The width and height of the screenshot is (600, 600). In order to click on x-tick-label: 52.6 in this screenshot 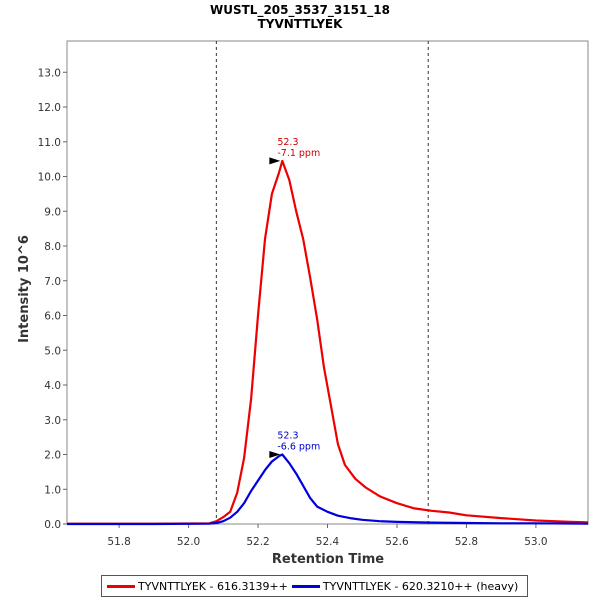, I will do `click(397, 542)`.